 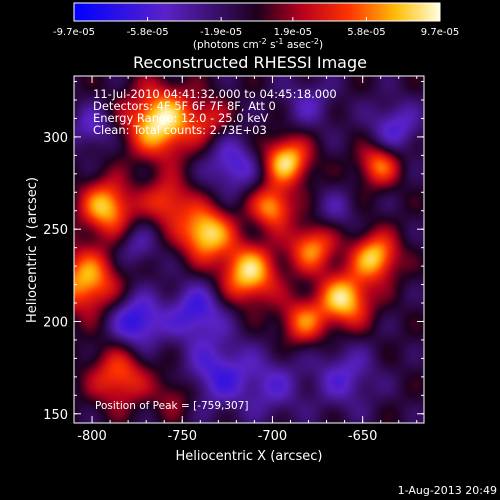 What do you see at coordinates (293, 32) in the screenshot?
I see `colorbar-tick-label: 1.9e-05` at bounding box center [293, 32].